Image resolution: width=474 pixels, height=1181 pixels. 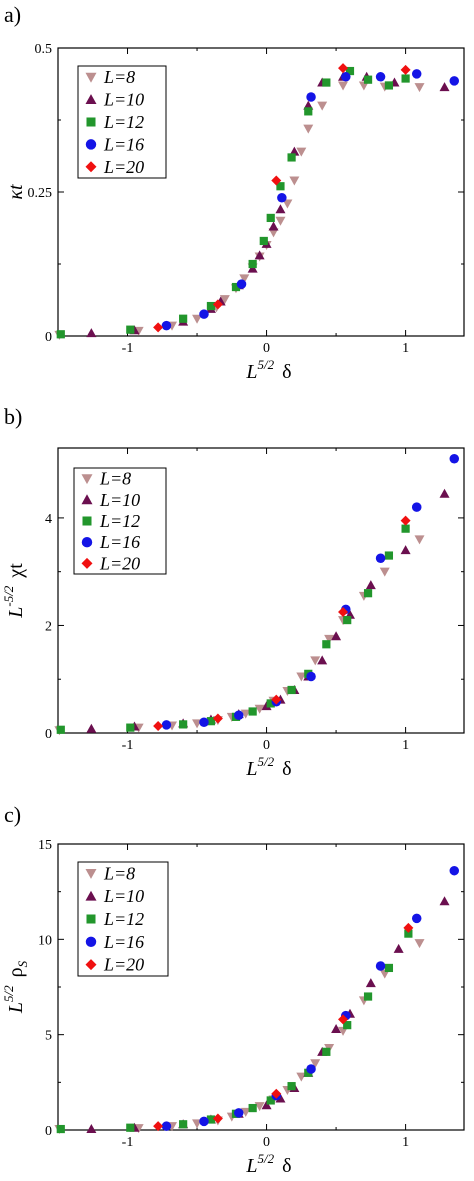 What do you see at coordinates (8, 993) in the screenshot?
I see `y-axis-label-sup: 5/2` at bounding box center [8, 993].